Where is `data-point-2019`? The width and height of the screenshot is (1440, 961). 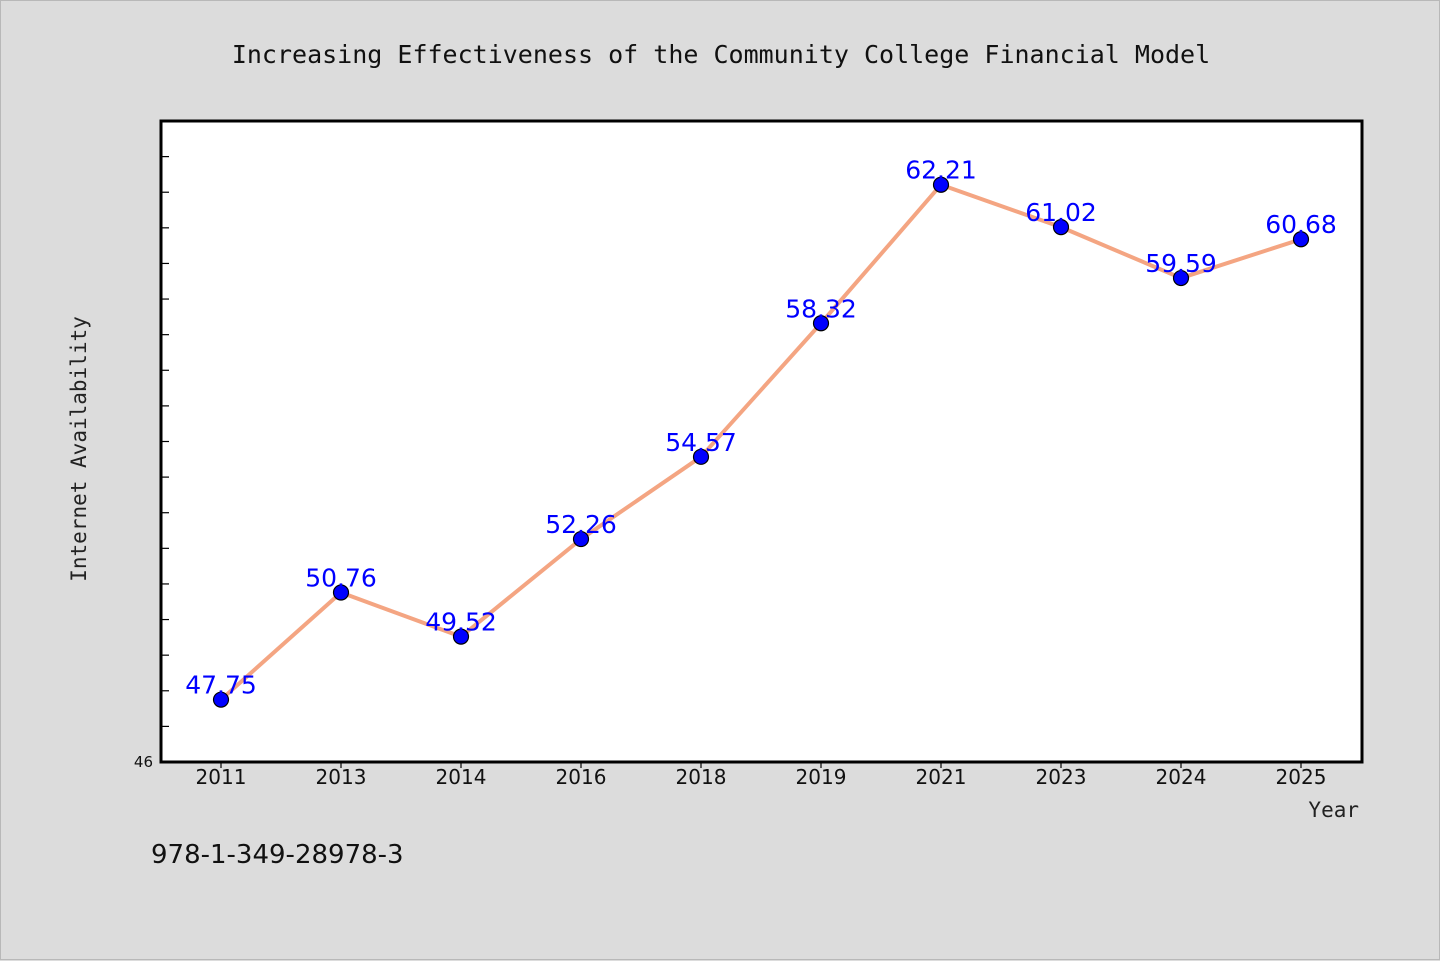 data-point-2019 is located at coordinates (821, 323).